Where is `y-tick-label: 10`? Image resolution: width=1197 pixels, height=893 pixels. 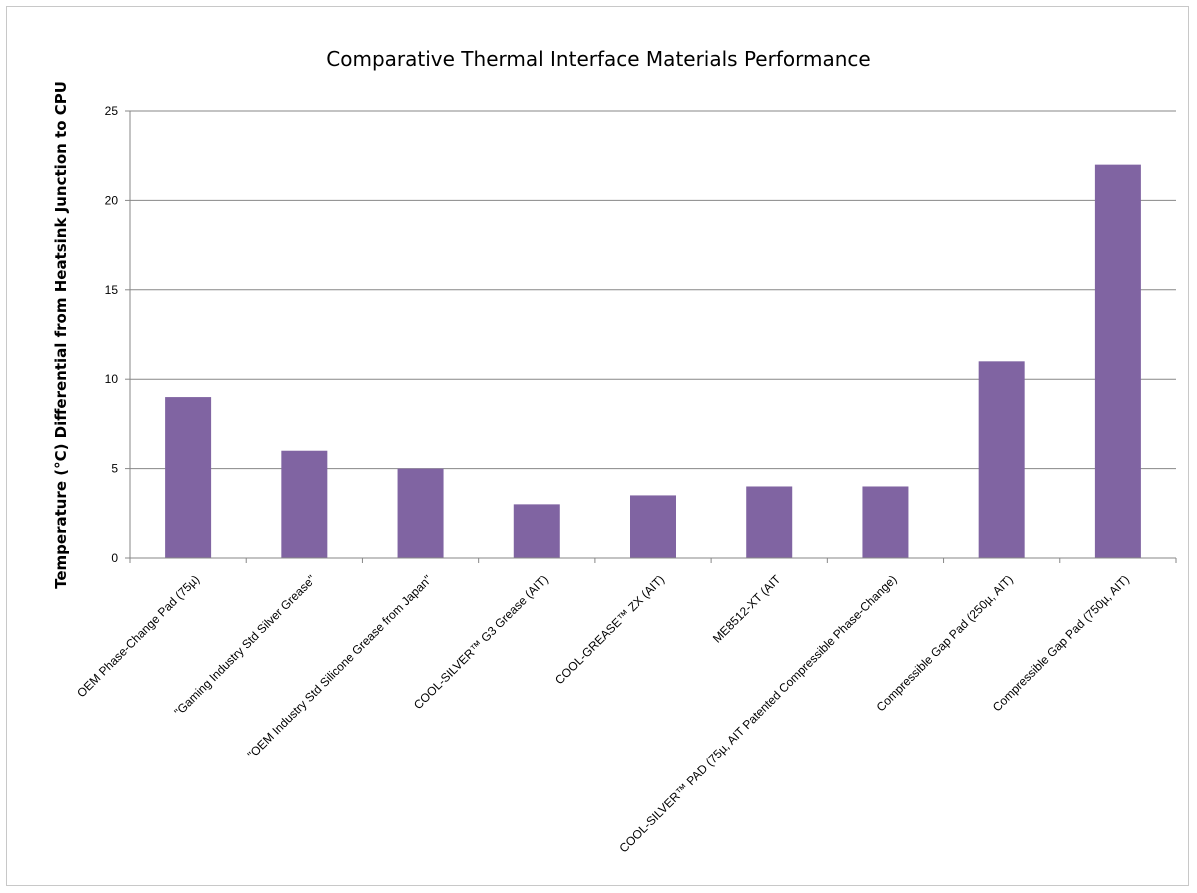
y-tick-label: 10 is located at coordinates (112, 379).